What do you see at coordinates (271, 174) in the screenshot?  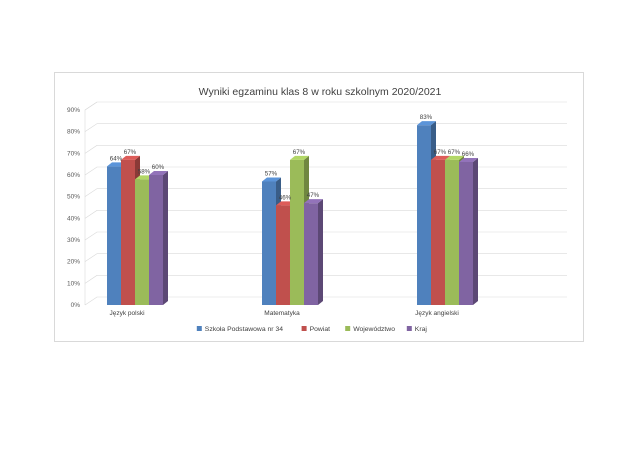 I see `data-label: 57%` at bounding box center [271, 174].